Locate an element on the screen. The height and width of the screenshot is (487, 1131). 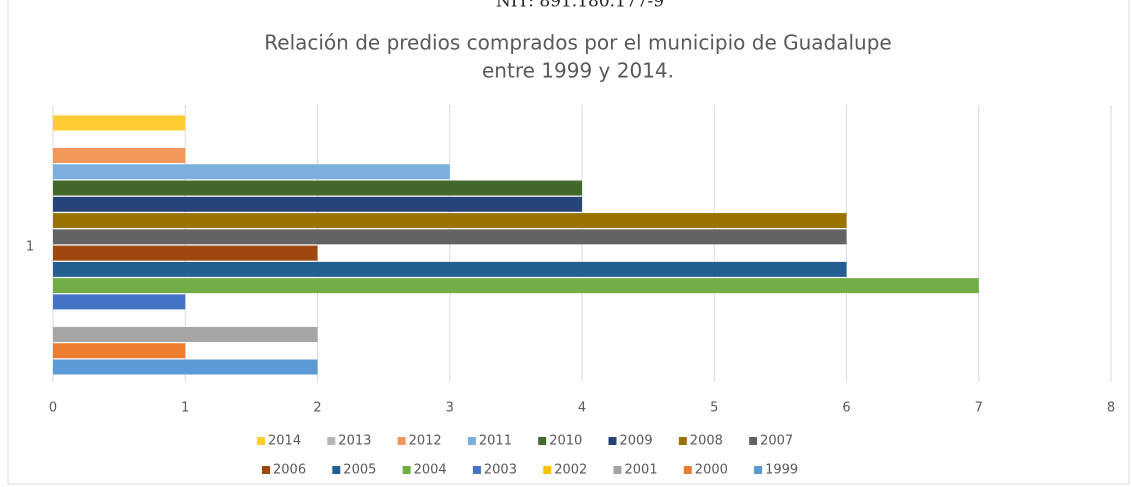
x-tick-label: 8 is located at coordinates (1111, 408).